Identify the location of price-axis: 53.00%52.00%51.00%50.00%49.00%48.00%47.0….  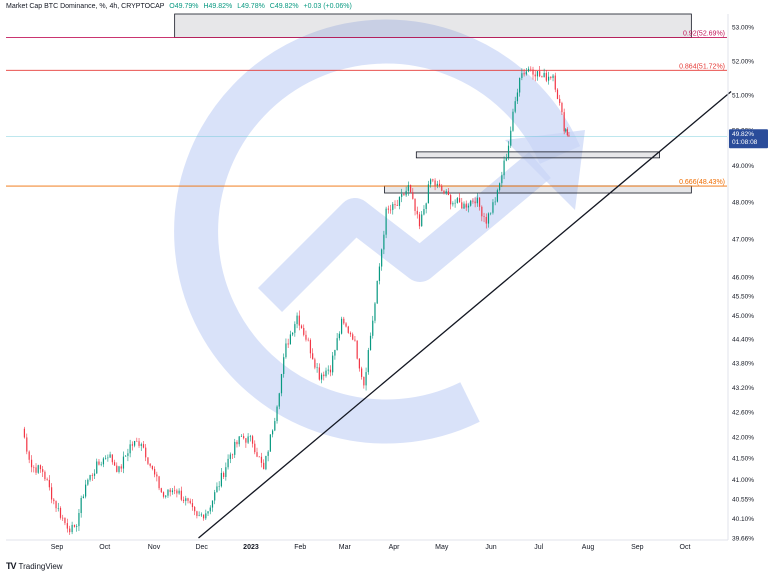
(743, 284).